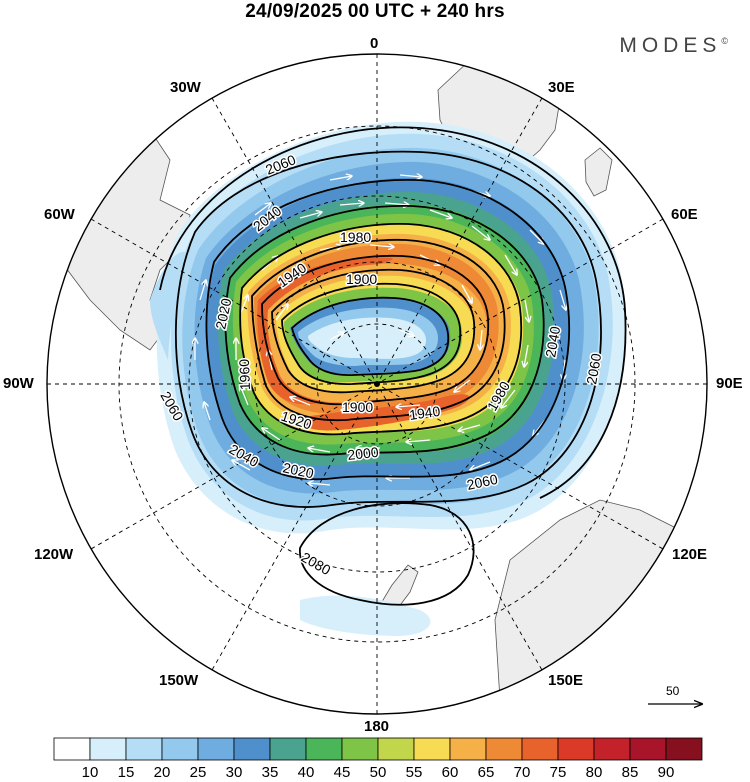  Describe the element at coordinates (198, 772) in the screenshot. I see `colorbar-tick-label: 25` at that location.